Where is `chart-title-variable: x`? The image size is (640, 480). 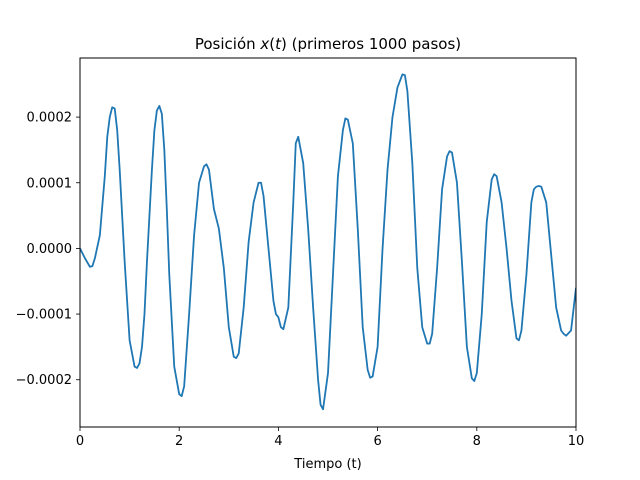
chart-title-variable: x is located at coordinates (264, 44).